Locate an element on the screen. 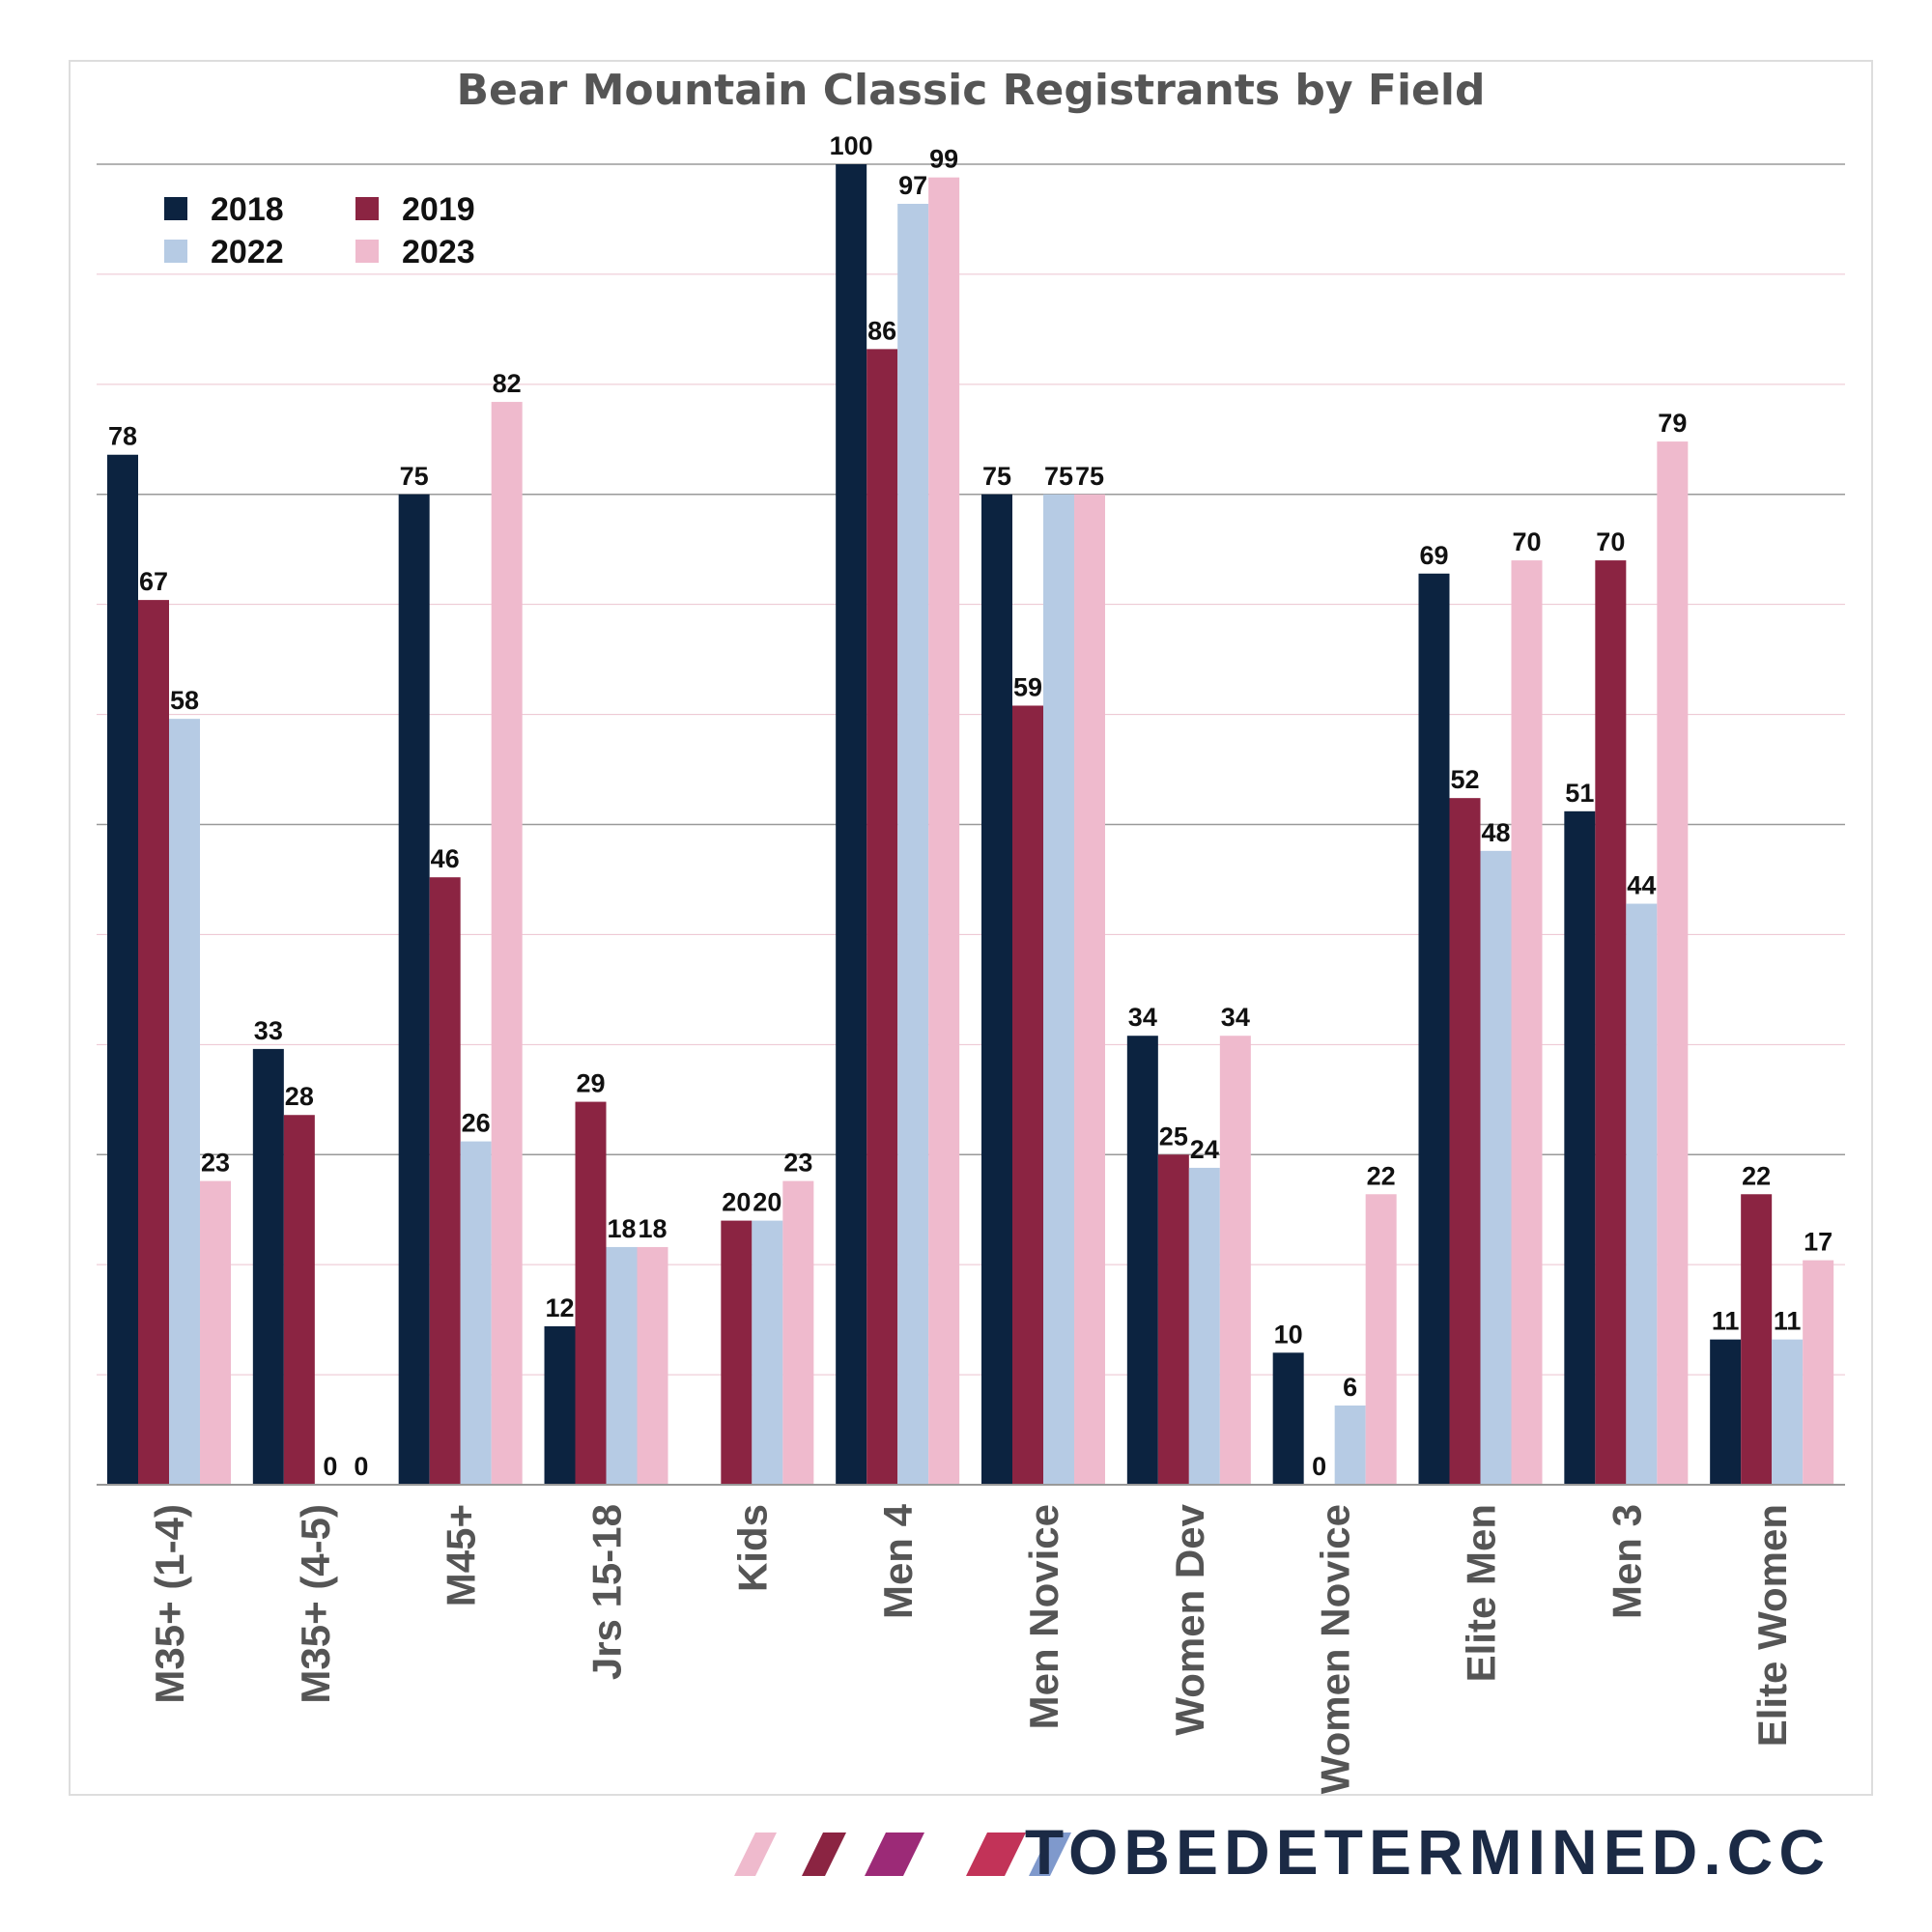 This screenshot has width=1932, height=1932. x-tick-label: M35+ (4-5) is located at coordinates (315, 1604).